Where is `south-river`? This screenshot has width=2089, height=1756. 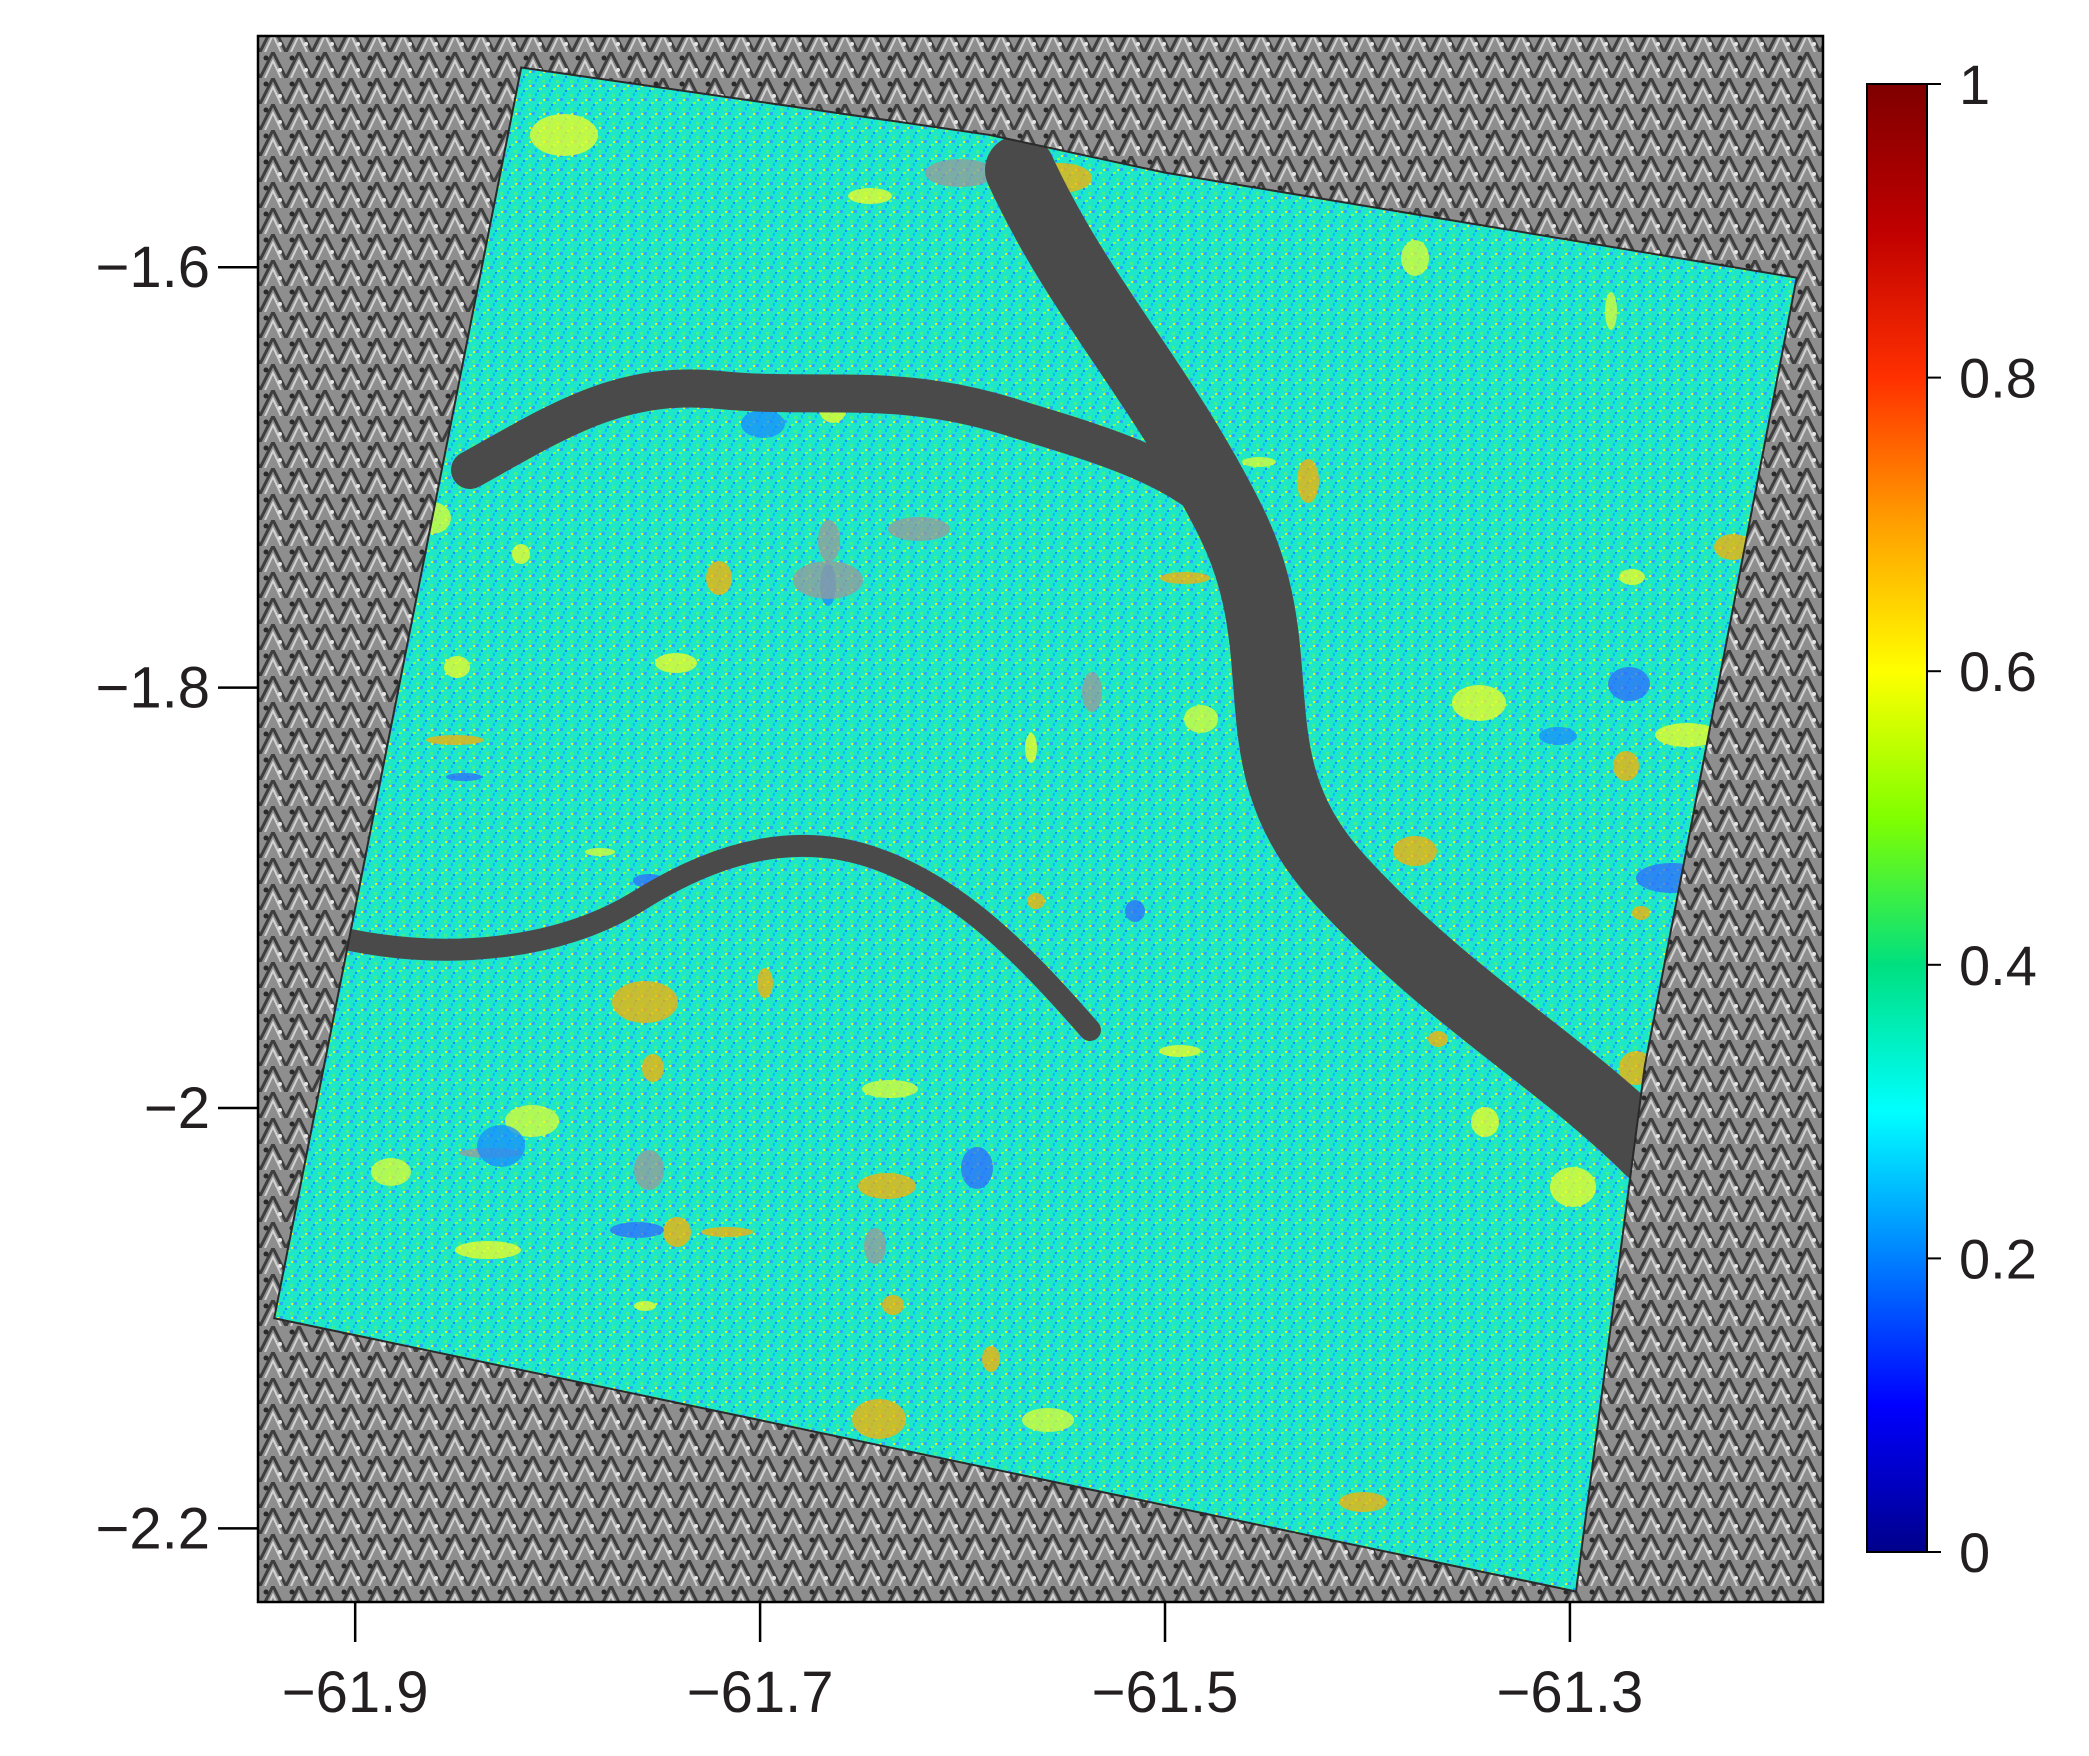 south-river is located at coordinates (720, 937).